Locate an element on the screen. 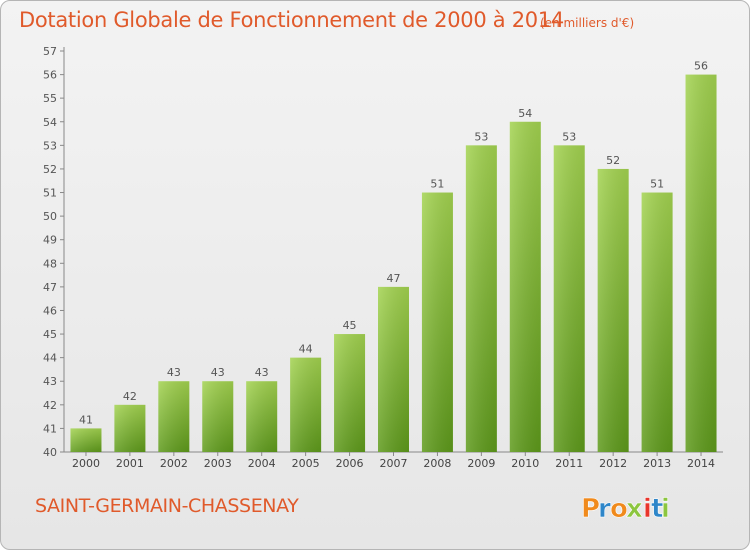 Image resolution: width=750 pixels, height=550 pixels. x-tick-label: 2007 is located at coordinates (394, 463).